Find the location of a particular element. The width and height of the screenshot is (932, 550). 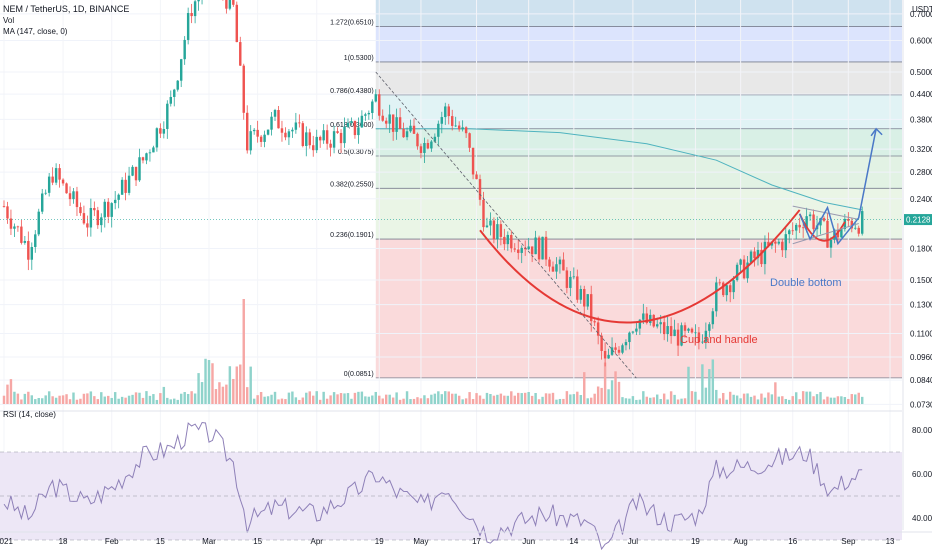

fib-band is located at coordinates (638, 13).